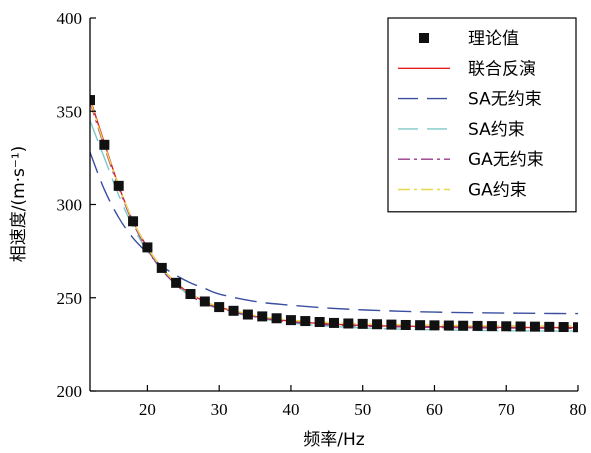 This screenshot has width=591, height=453. I want to click on y-tick-label: 200, so click(70, 391).